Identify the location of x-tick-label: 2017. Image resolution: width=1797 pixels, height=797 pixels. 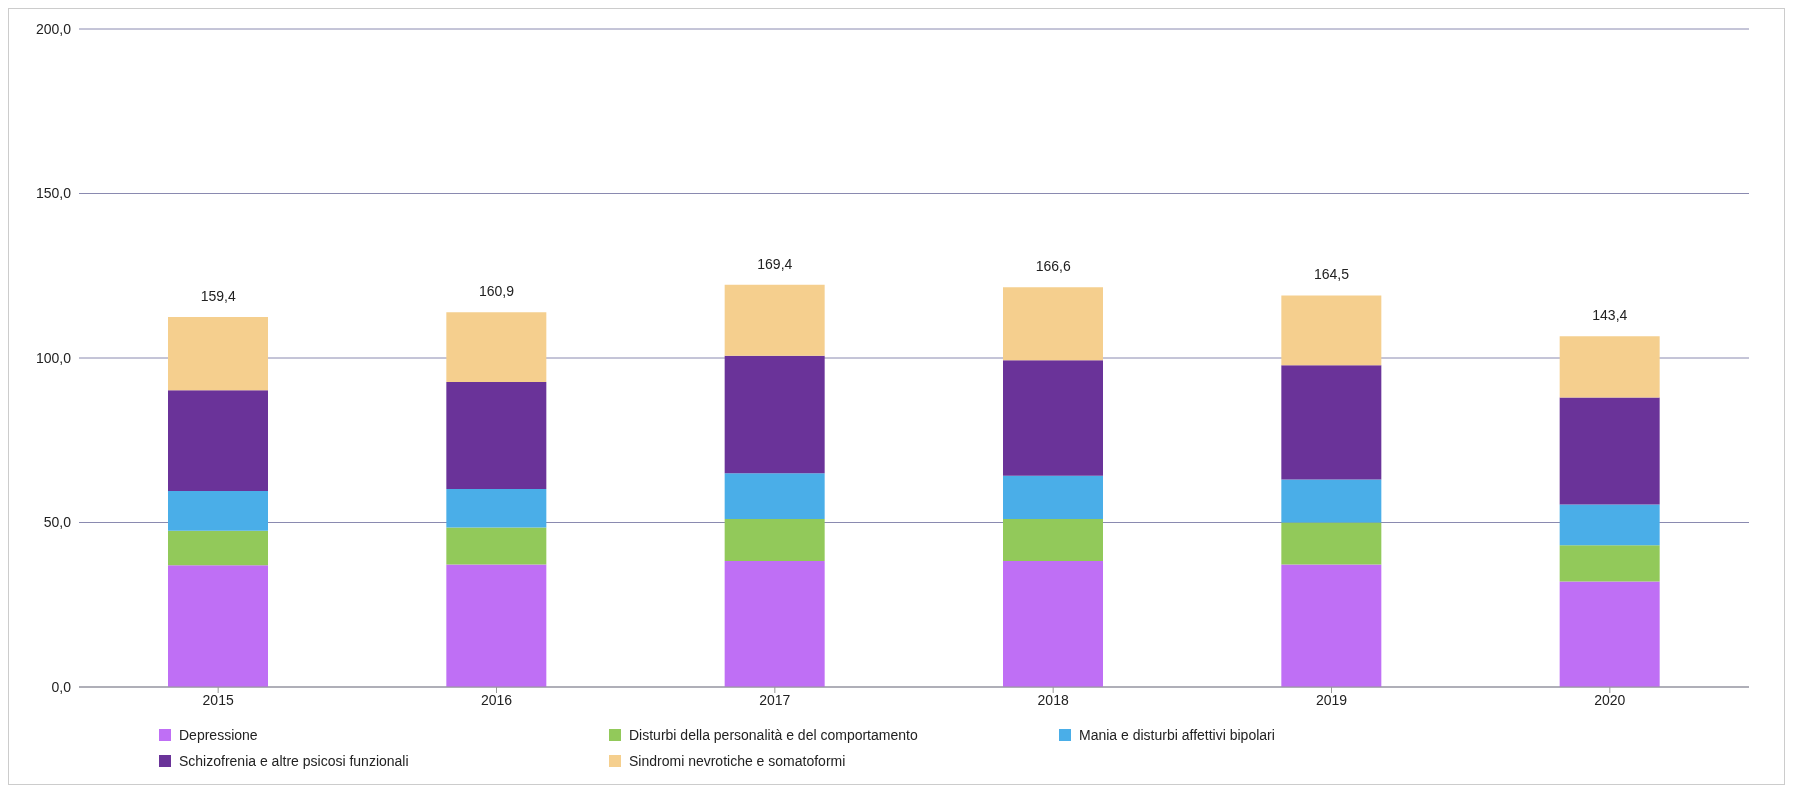
(775, 699).